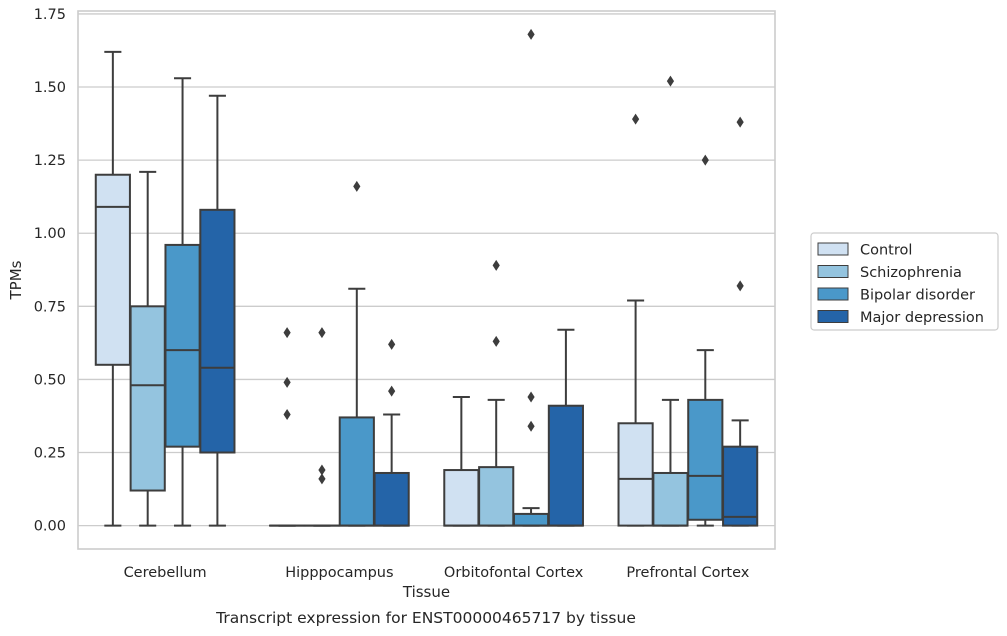  I want to click on y-tick-label: 0.75, so click(50, 307).